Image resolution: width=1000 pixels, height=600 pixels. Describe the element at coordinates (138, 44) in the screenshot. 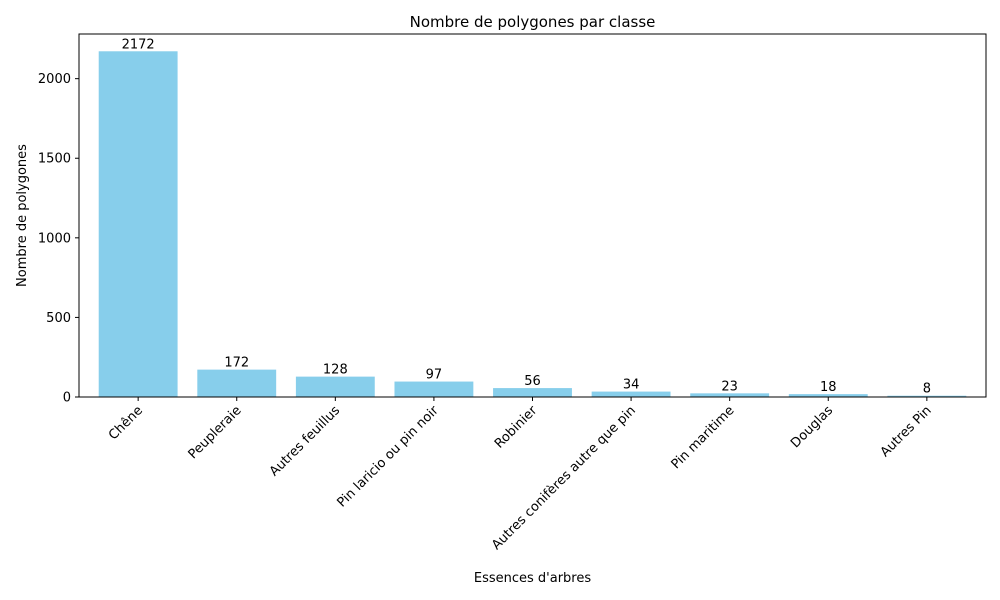

I see `data-label-0: 2172` at that location.